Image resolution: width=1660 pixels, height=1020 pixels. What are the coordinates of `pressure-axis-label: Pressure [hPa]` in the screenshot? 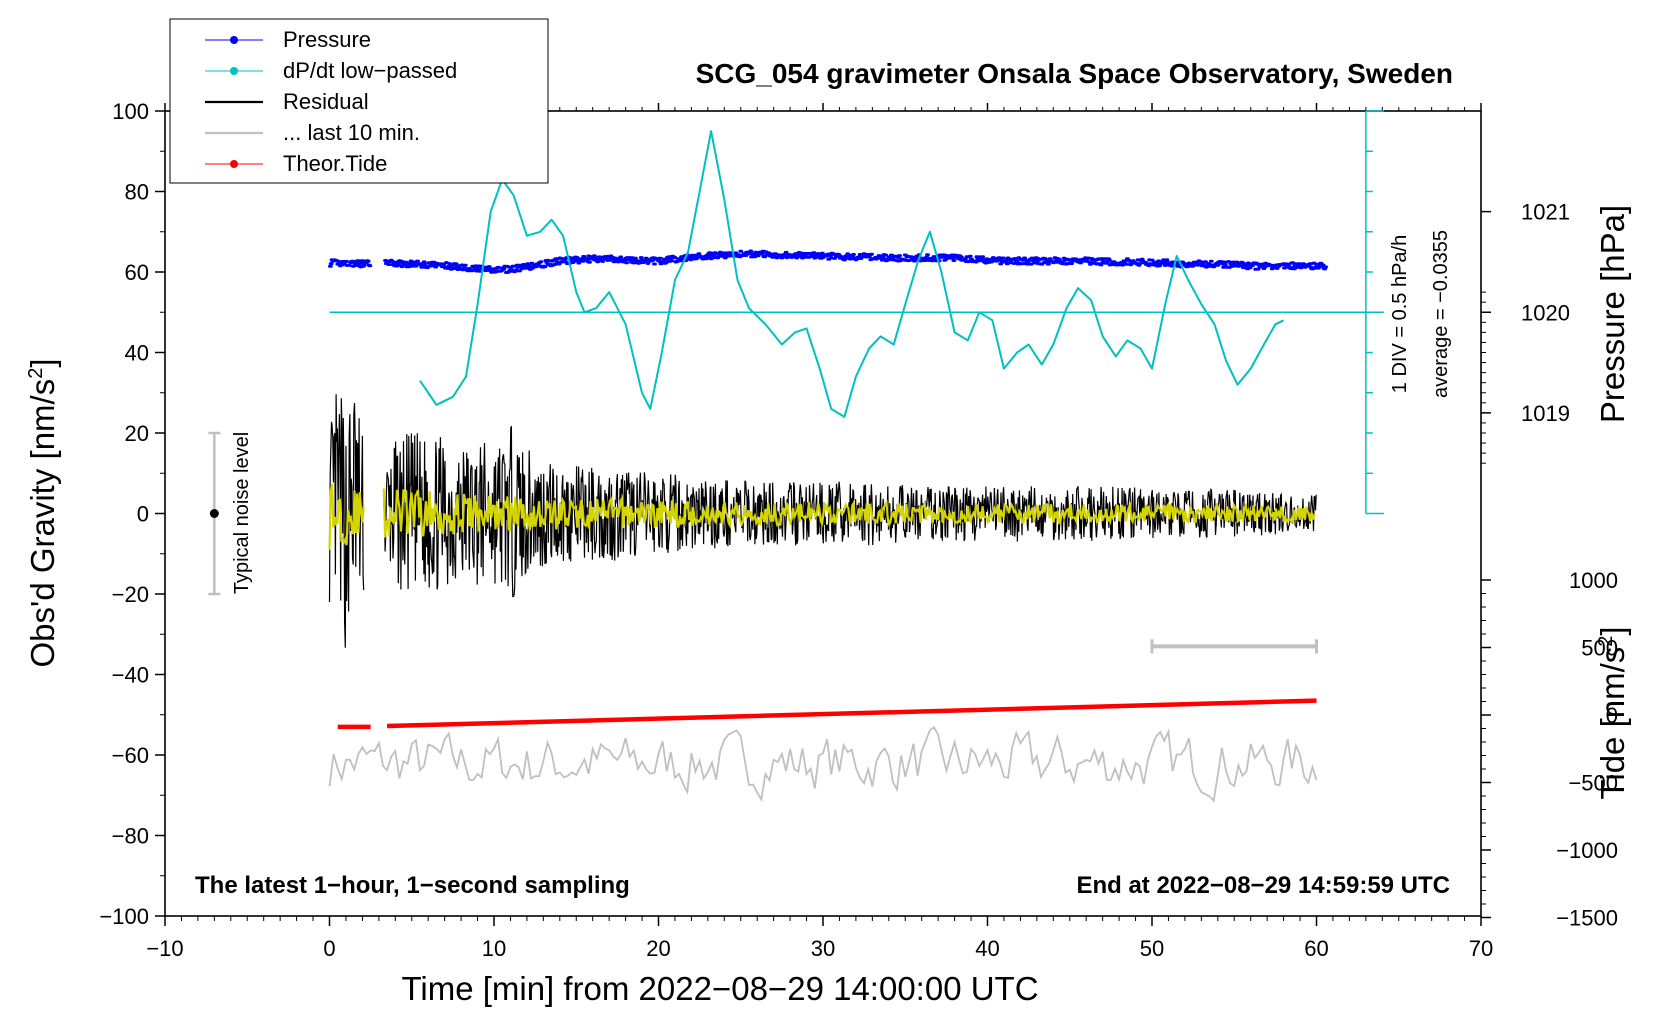 It's located at (1612, 314).